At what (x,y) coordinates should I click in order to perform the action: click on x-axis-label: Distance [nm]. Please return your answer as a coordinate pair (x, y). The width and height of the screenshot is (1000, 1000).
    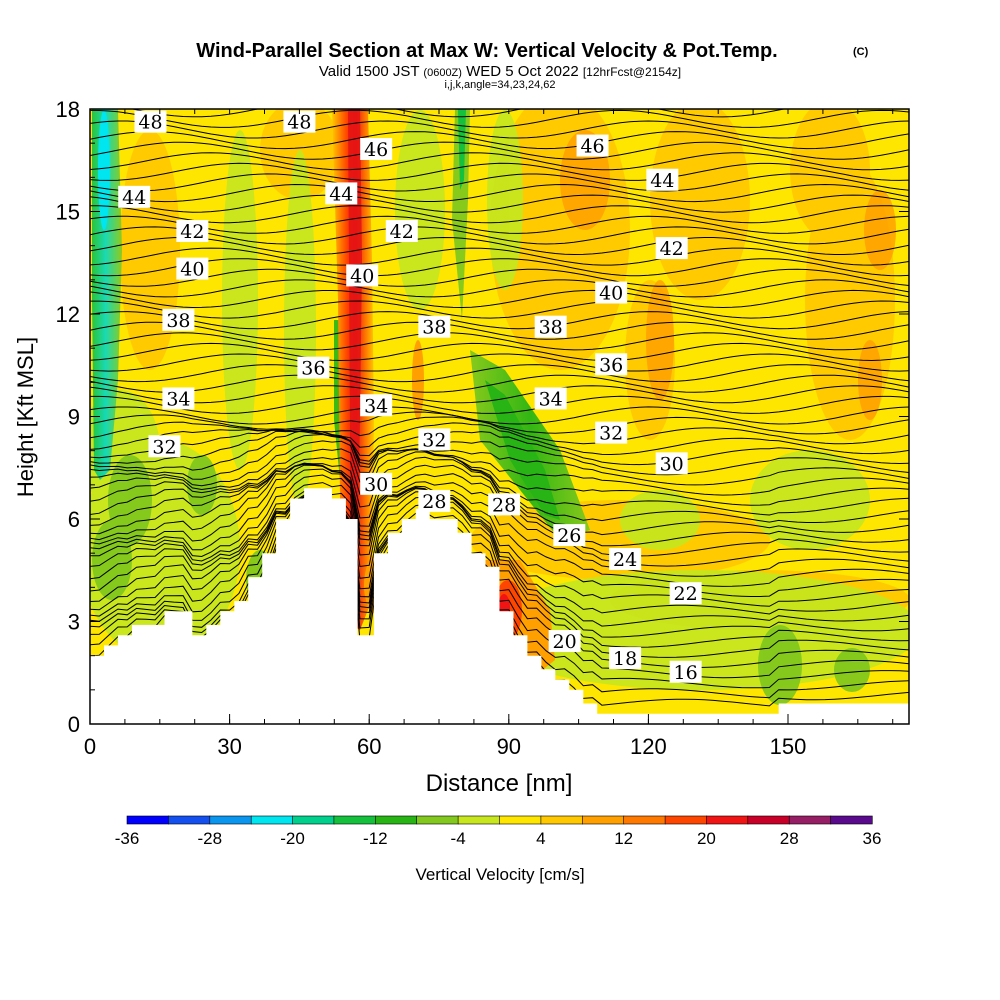
    Looking at the image, I should click on (499, 783).